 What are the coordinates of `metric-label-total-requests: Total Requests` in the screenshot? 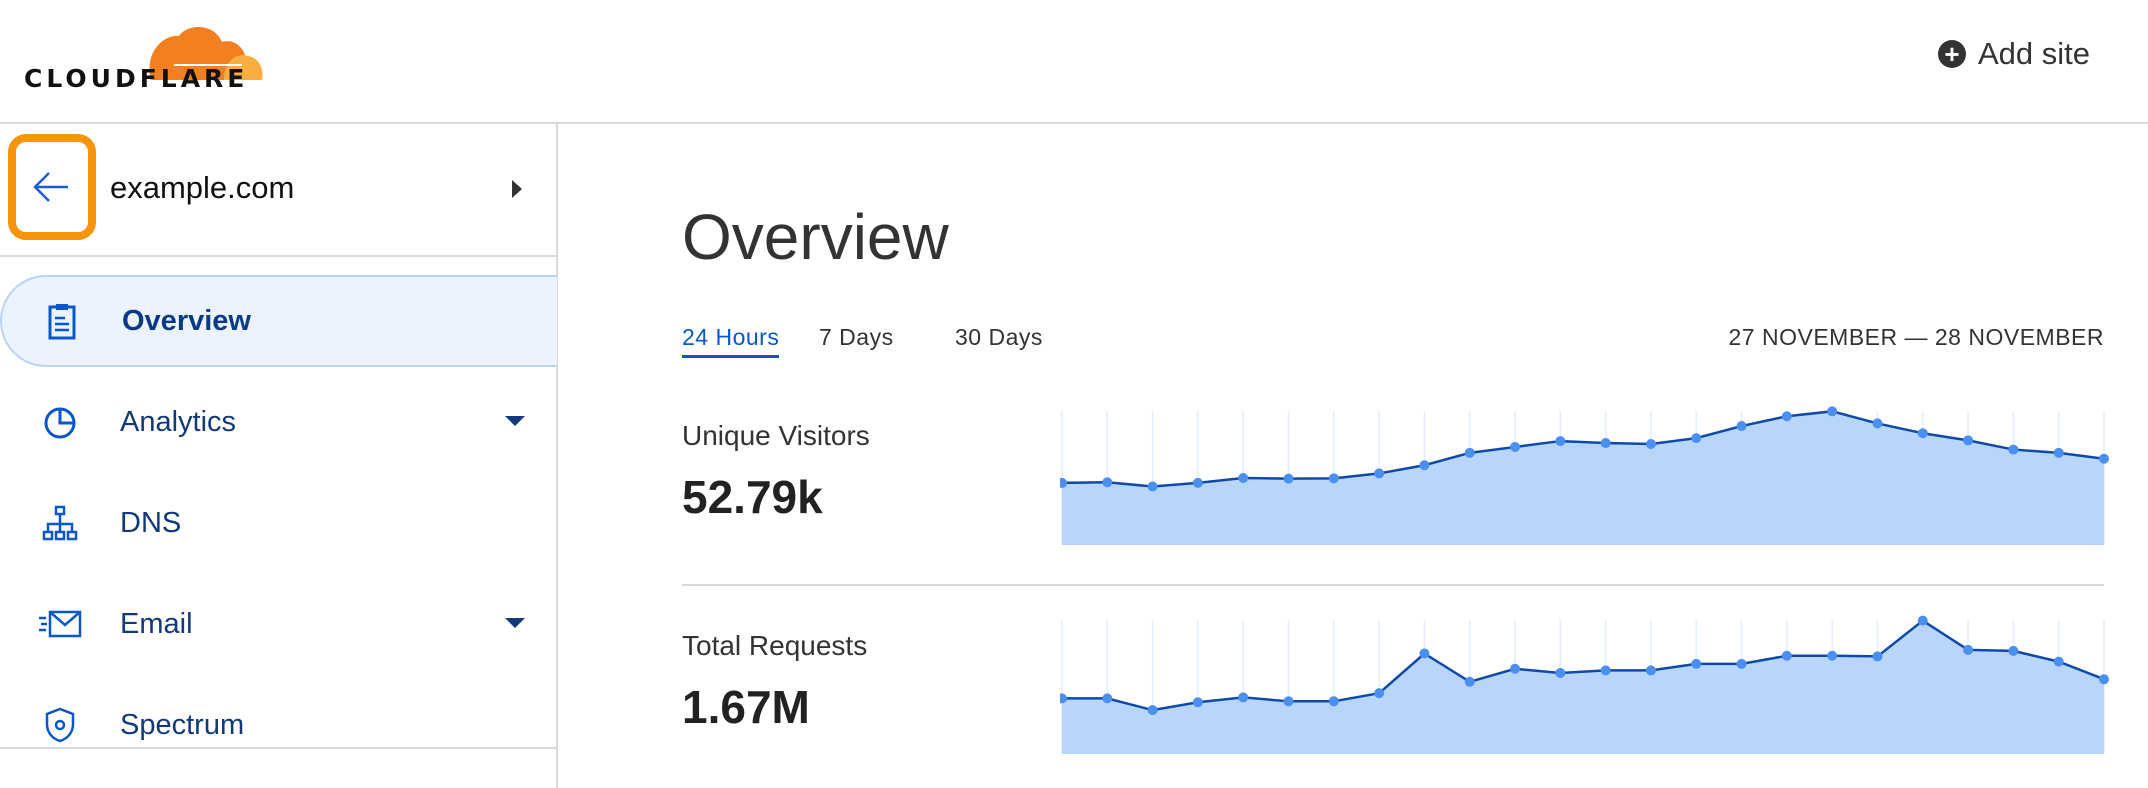 It's located at (775, 645).